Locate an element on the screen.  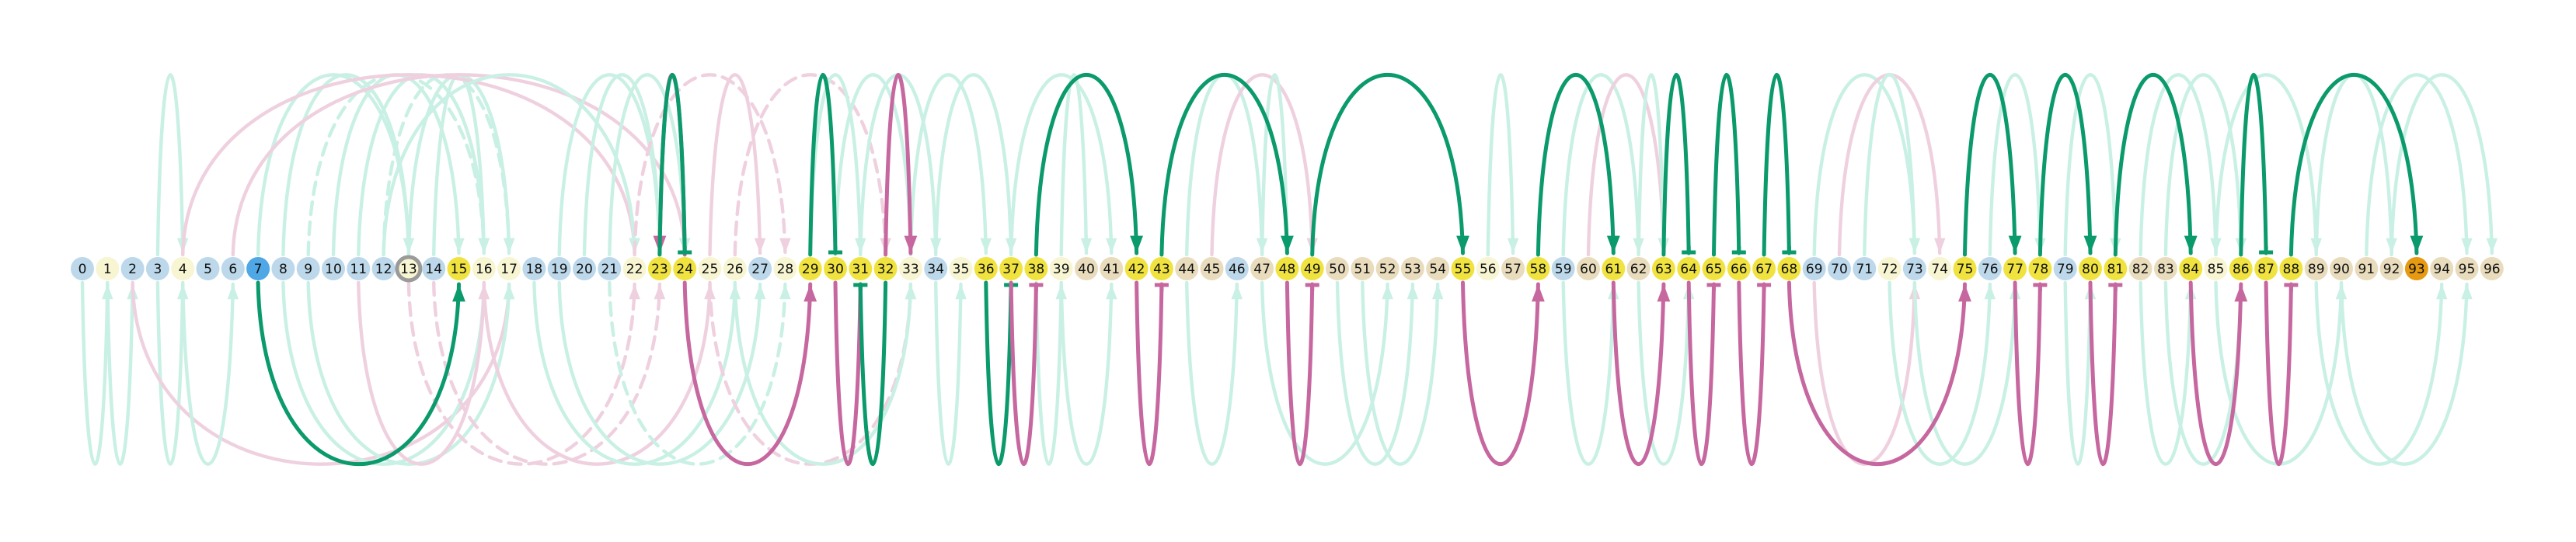
node-14: 14 is located at coordinates (434, 268).